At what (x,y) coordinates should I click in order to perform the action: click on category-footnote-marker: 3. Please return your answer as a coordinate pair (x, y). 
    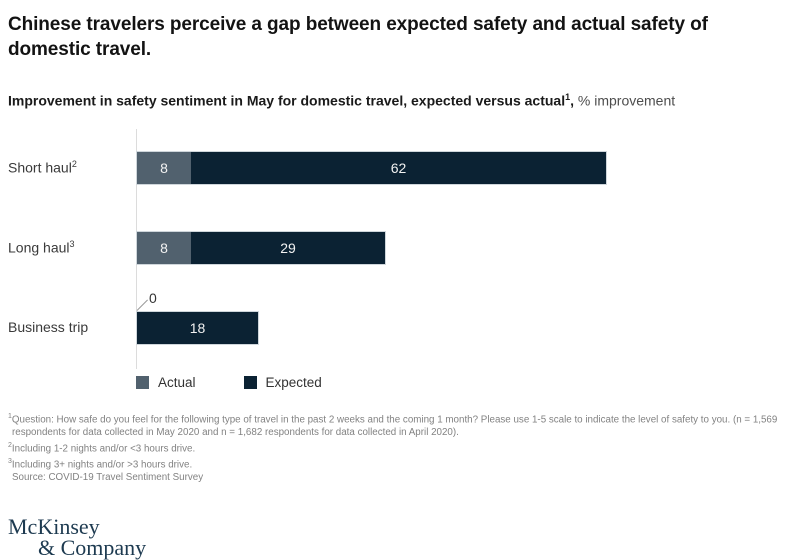
    Looking at the image, I should click on (72, 243).